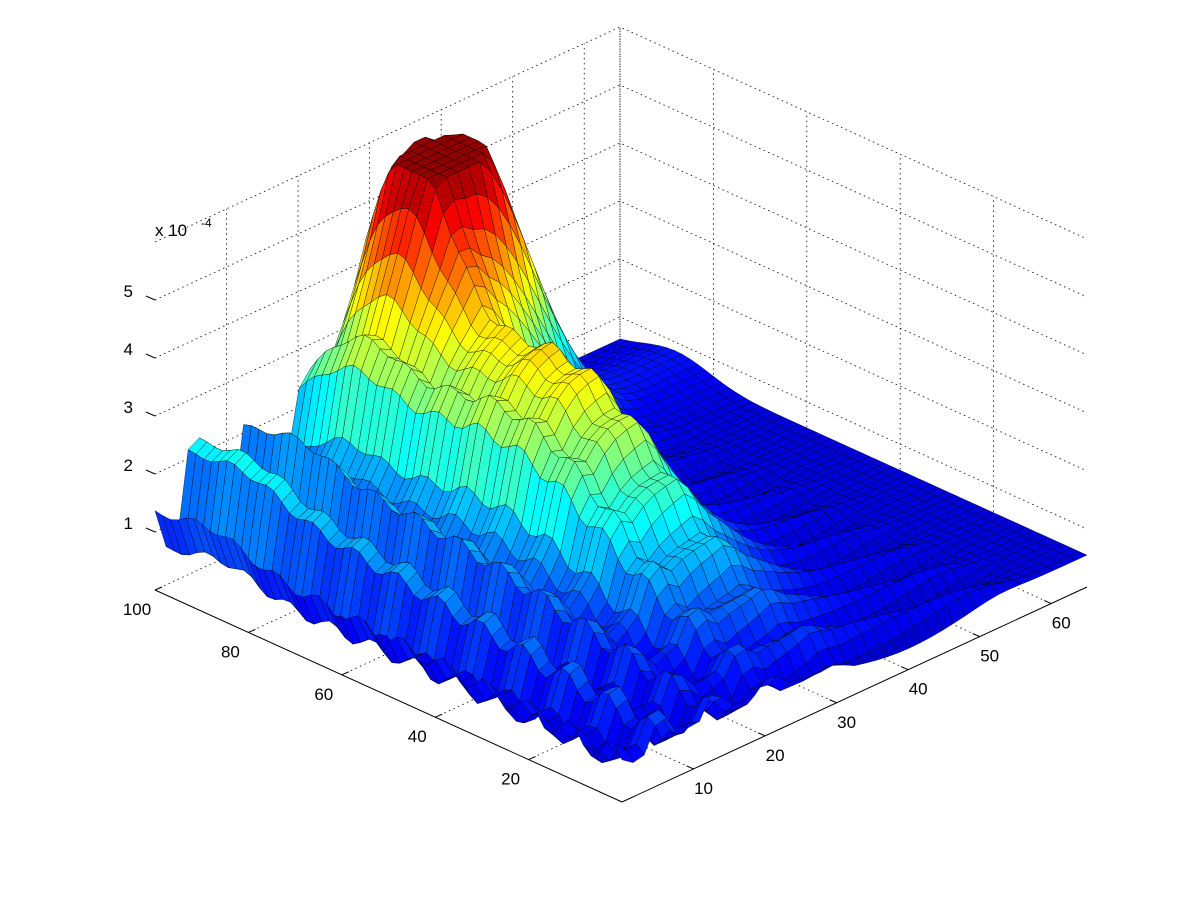 Image resolution: width=1200 pixels, height=900 pixels. I want to click on x-tick-label: 10, so click(703, 788).